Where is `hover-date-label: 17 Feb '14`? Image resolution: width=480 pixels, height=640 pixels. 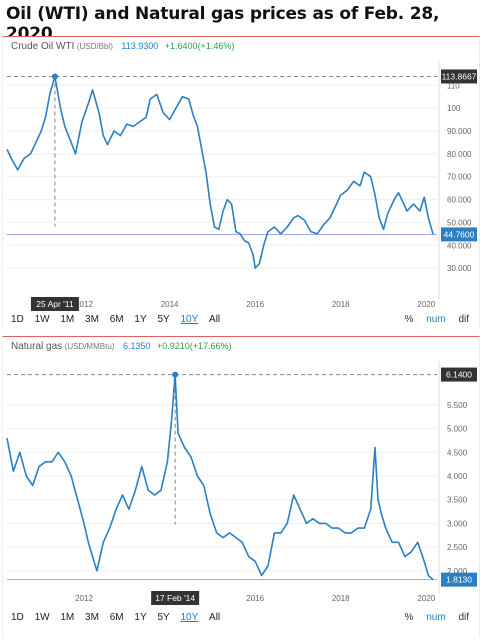
hover-date-label: 17 Feb '14 is located at coordinates (175, 598).